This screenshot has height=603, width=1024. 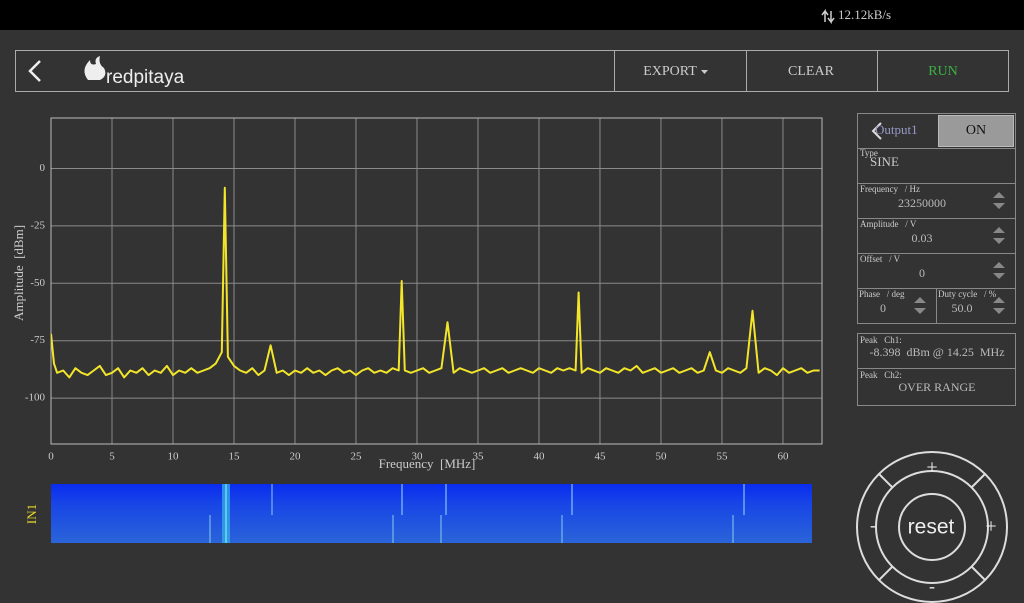 What do you see at coordinates (936, 352) in the screenshot?
I see `peak-ch1-value: -8.398 dBm @ 14.25 MHz` at bounding box center [936, 352].